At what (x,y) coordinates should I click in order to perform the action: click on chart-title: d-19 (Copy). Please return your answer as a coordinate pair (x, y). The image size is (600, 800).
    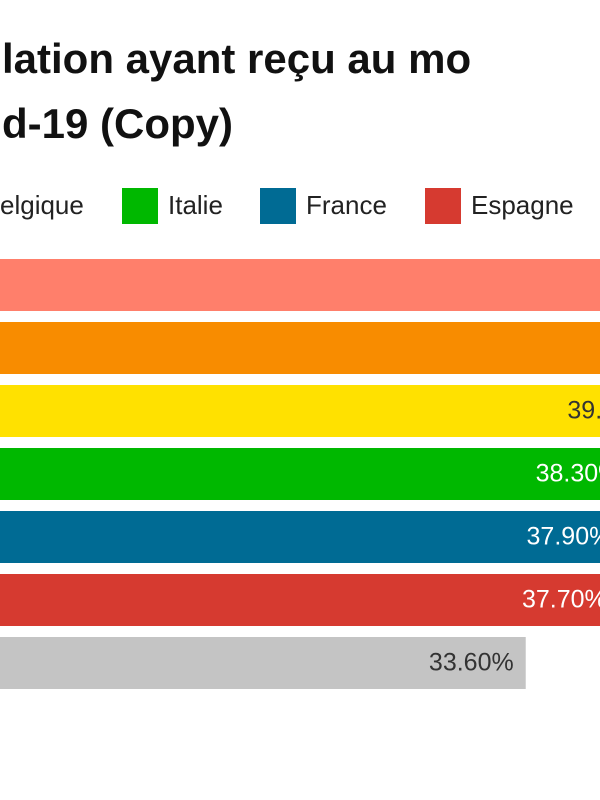
    Looking at the image, I should click on (117, 123).